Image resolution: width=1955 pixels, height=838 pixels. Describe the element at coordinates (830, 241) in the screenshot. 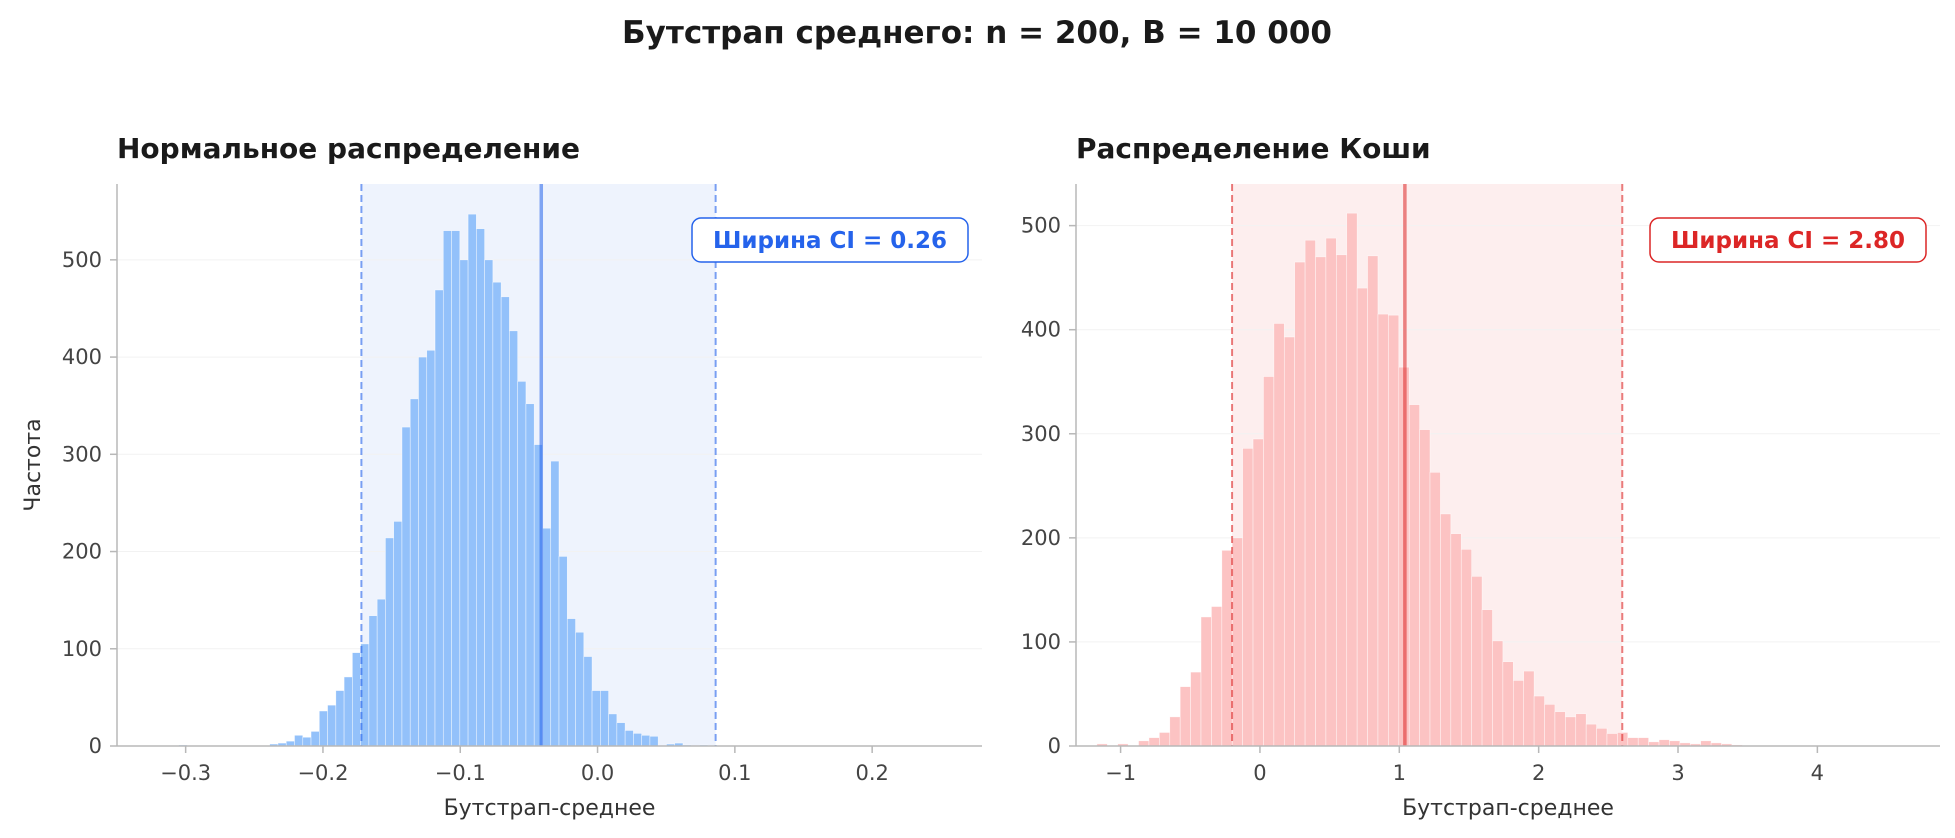

I see `ci-width-label: Ширина CI = 0.26` at that location.